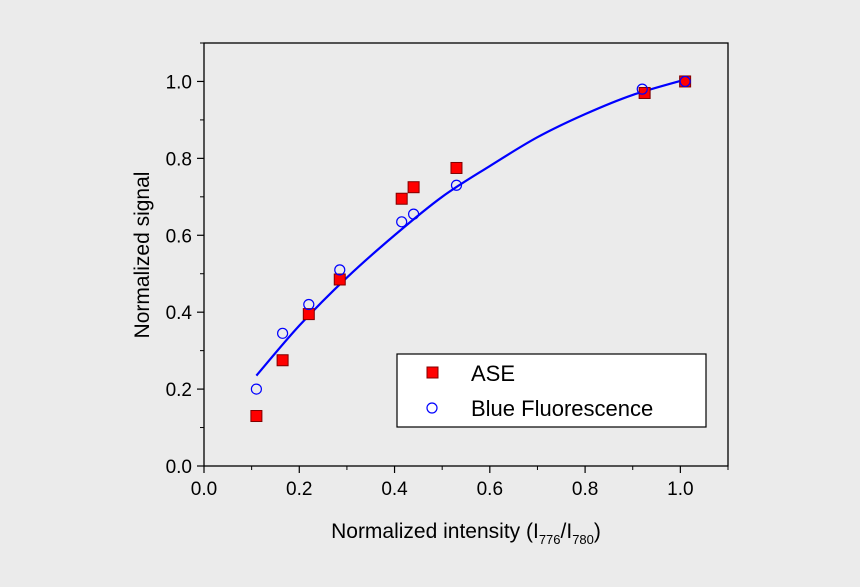 This screenshot has height=587, width=860. Describe the element at coordinates (435, 531) in the screenshot. I see `x-axis-label-base: Normalized intensity (I` at that location.